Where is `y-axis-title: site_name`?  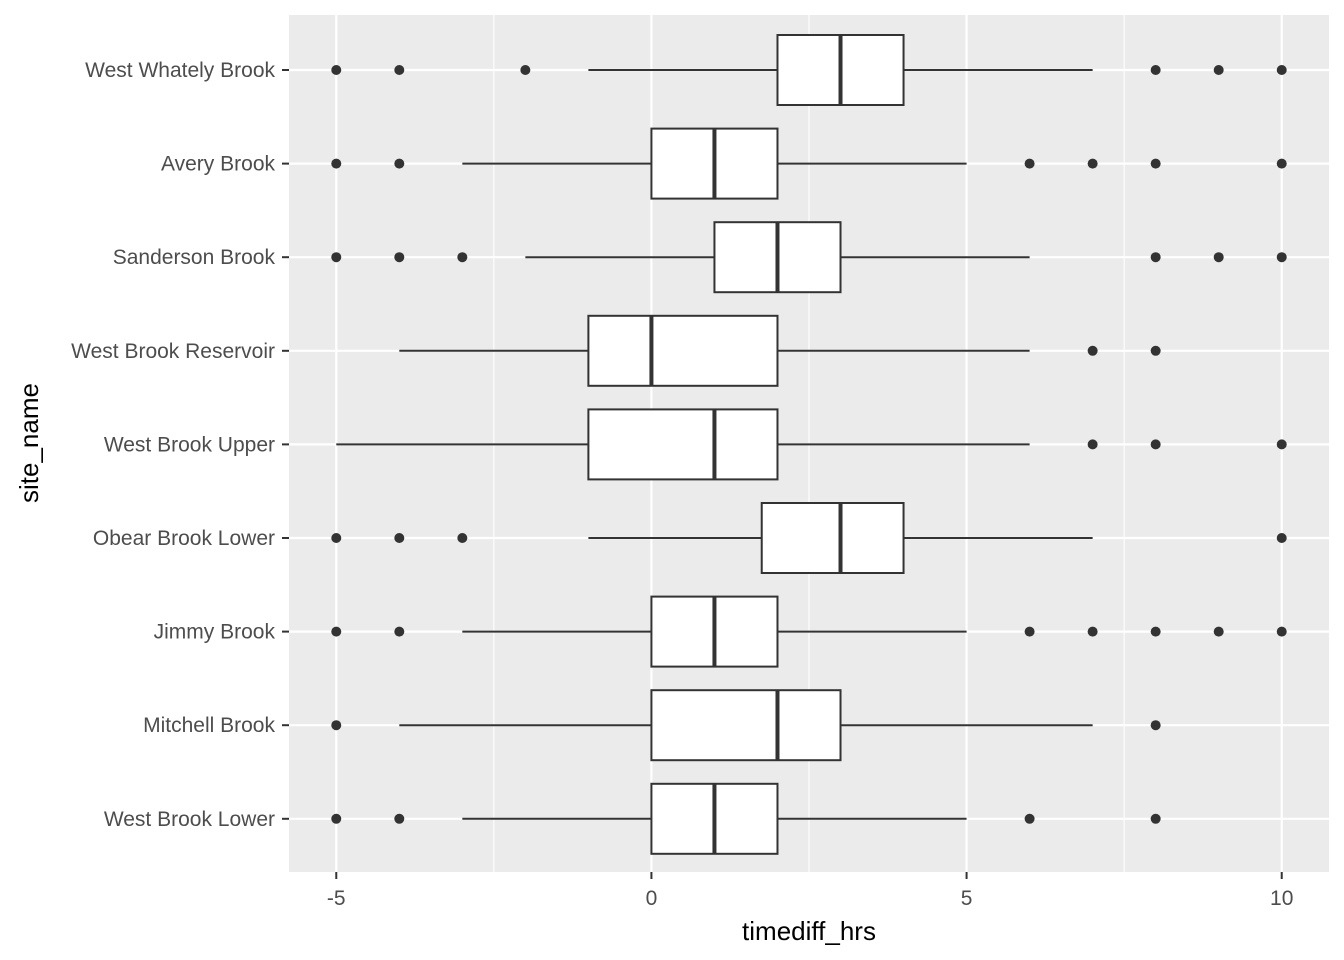
y-axis-title: site_name is located at coordinates (29, 443).